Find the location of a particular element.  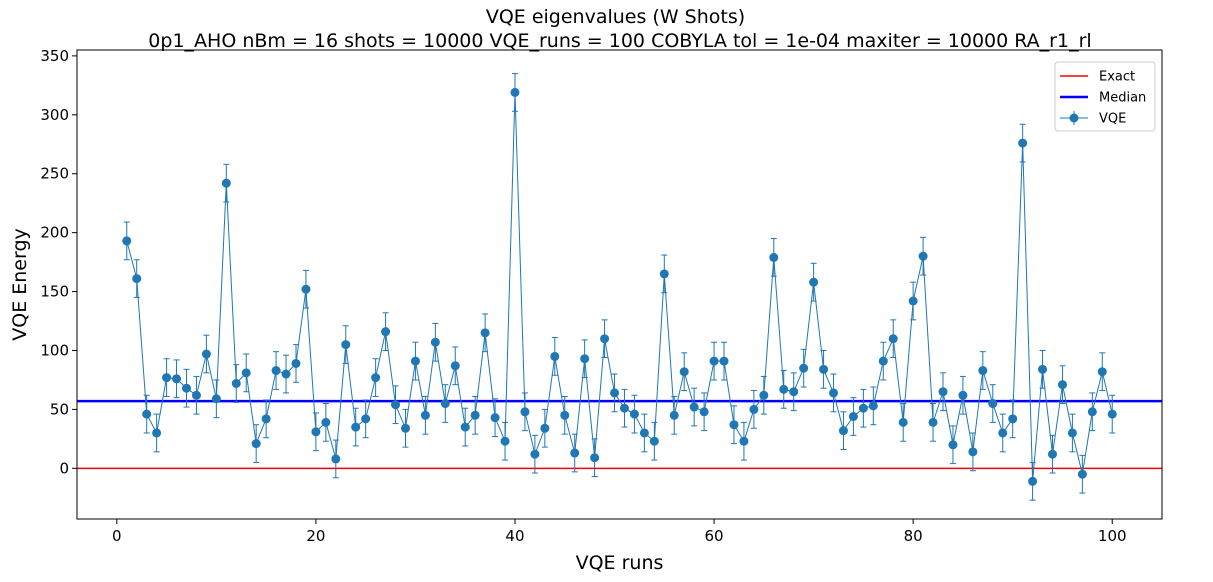

legend: Exact Median VQE is located at coordinates (1105, 96).